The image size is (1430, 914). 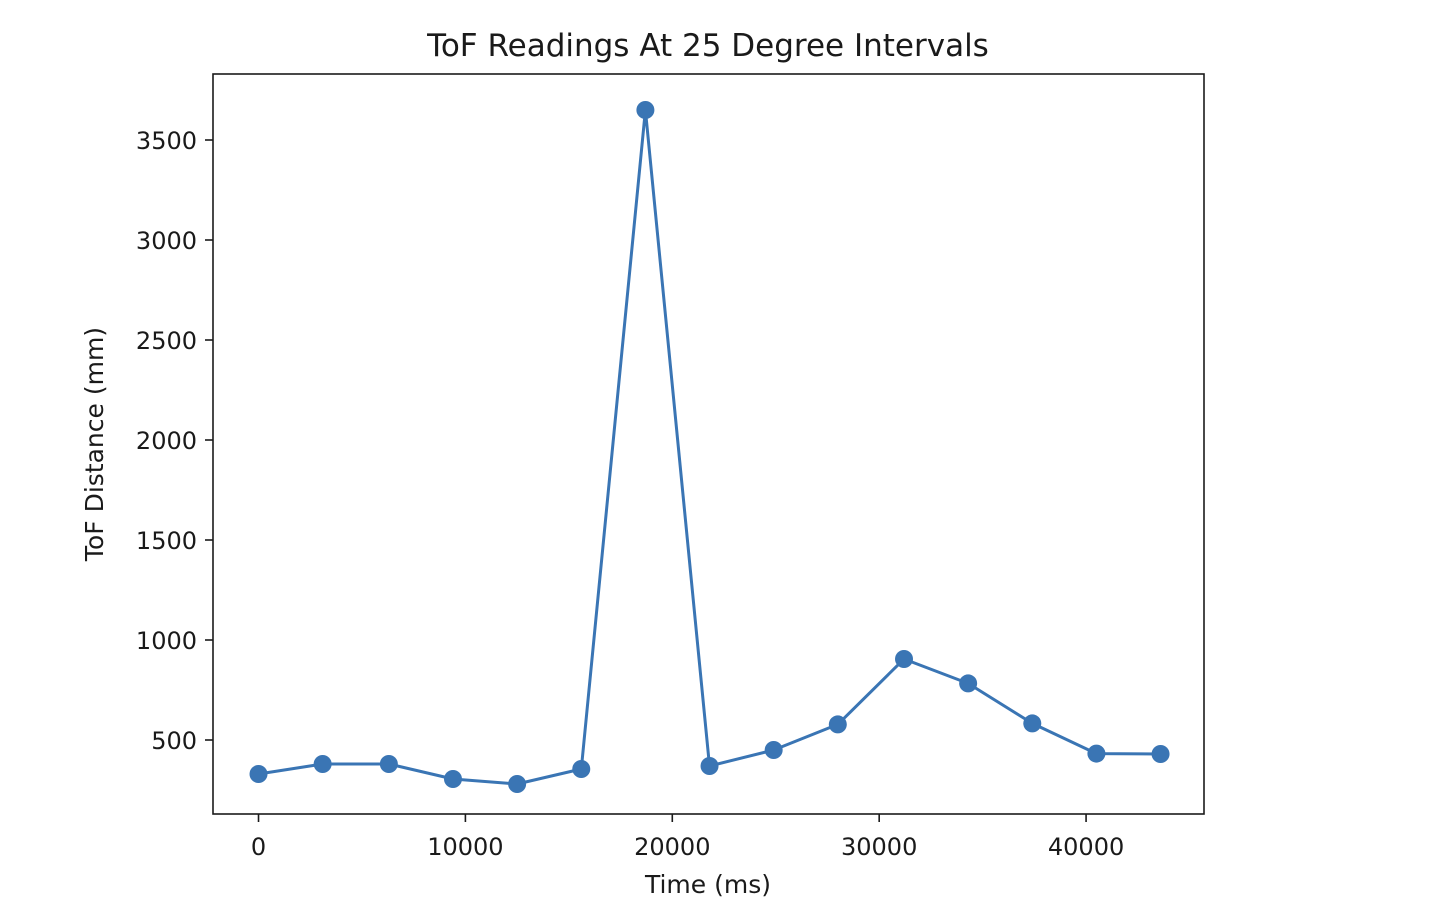 I want to click on y-tick-label: 2000, so click(x=166, y=441).